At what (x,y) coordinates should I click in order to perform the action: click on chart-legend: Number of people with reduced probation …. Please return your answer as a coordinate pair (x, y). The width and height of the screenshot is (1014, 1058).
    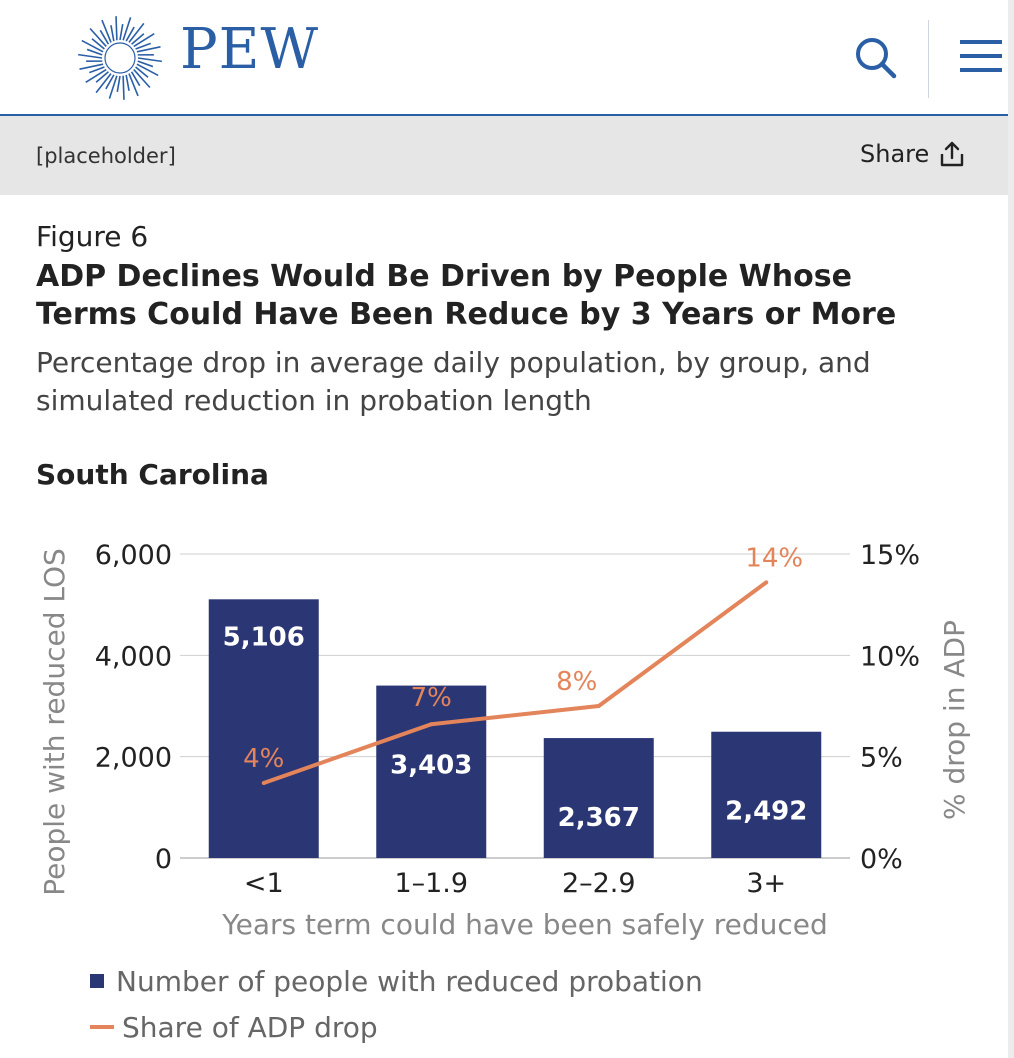
    Looking at the image, I should click on (396, 1004).